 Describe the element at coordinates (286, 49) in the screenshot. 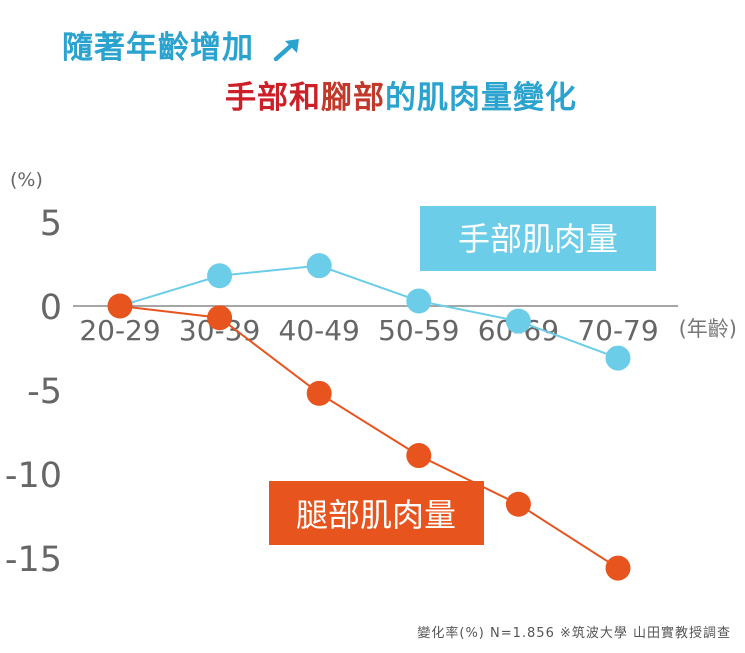

I see `up-arrow-icon` at that location.